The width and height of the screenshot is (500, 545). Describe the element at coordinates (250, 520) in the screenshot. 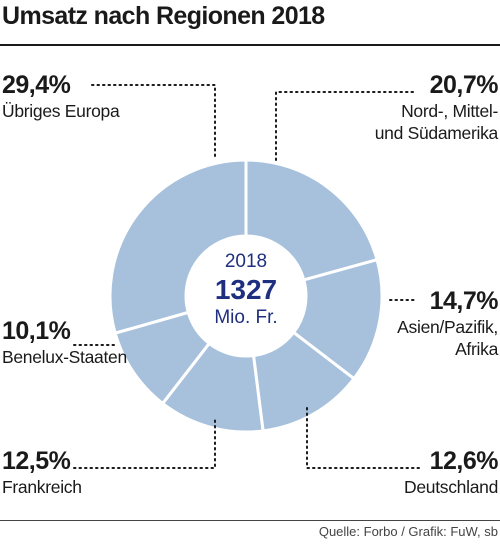

I see `footer-rule` at that location.